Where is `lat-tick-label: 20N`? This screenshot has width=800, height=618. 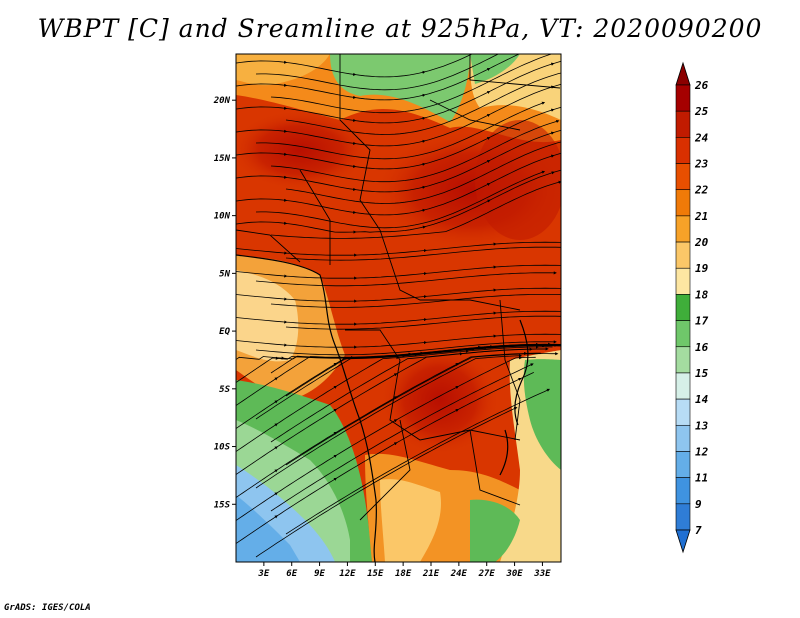 lat-tick-label: 20N is located at coordinates (222, 101).